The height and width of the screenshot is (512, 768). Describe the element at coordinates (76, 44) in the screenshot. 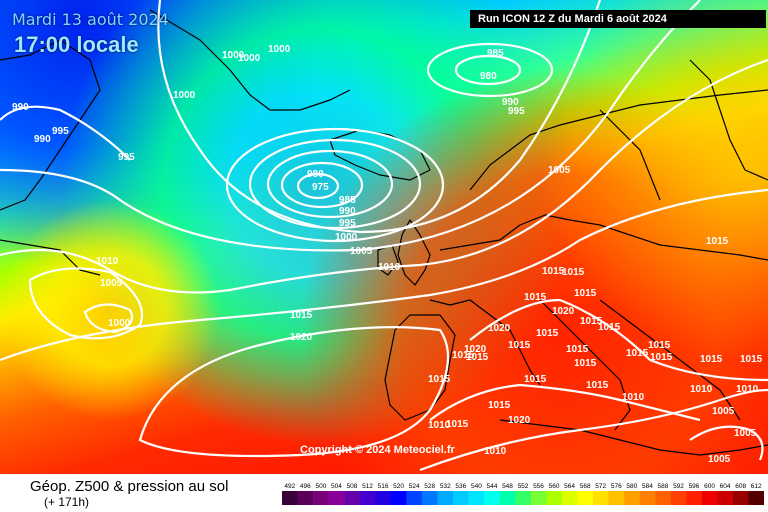

I see `forecast-time: 17:00 locale` at that location.